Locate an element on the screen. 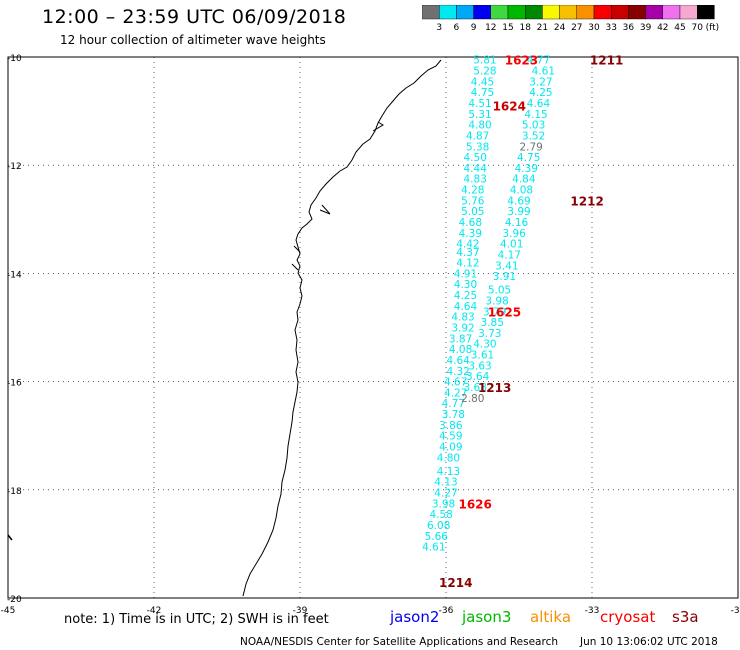 This screenshot has width=740, height=650. lat-tick-label: -20 is located at coordinates (14, 600).